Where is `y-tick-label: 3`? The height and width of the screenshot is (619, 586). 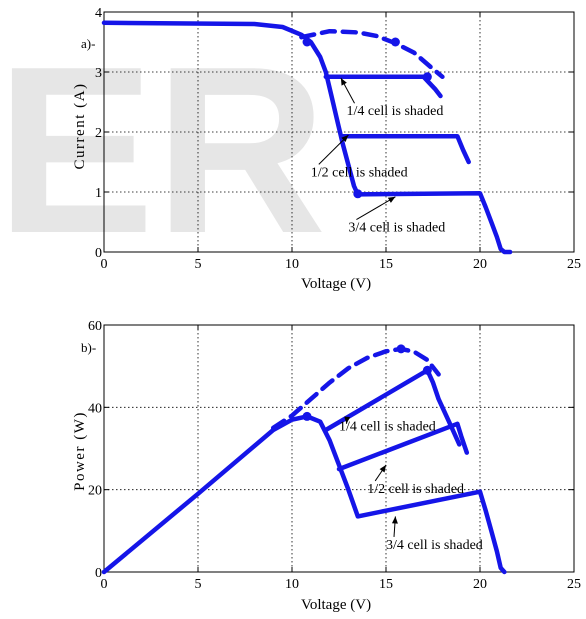 y-tick-label: 3 is located at coordinates (98, 73).